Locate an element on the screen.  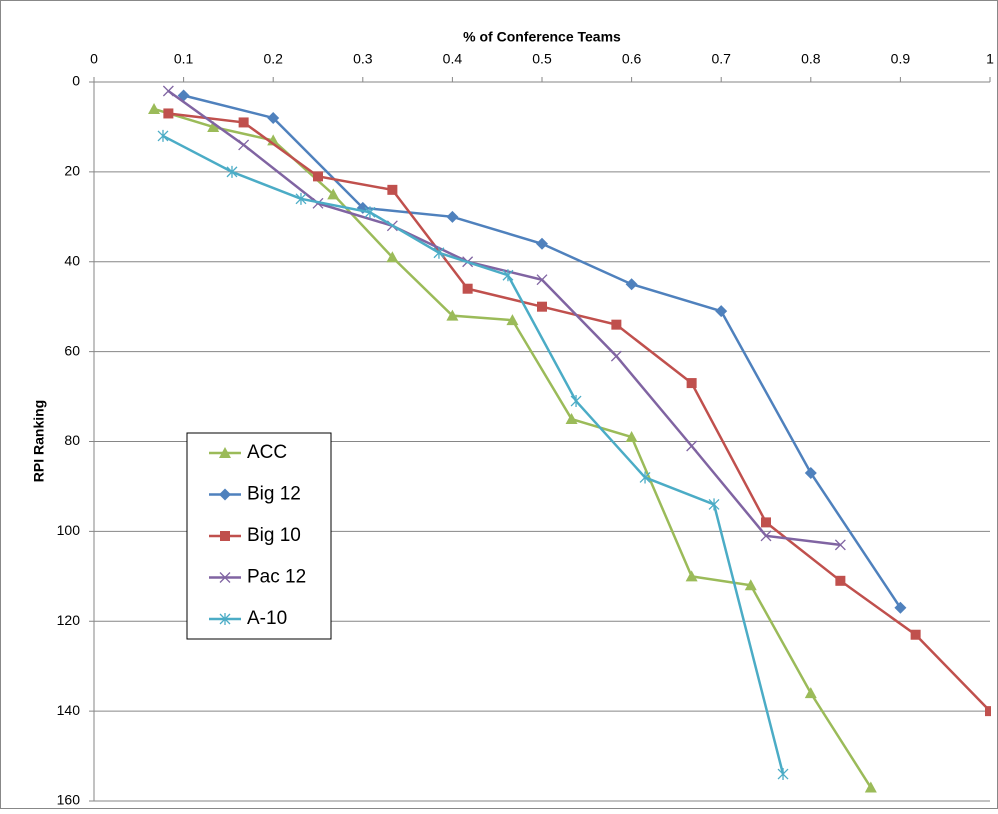
legend-label: Pac 12 is located at coordinates (276, 577).